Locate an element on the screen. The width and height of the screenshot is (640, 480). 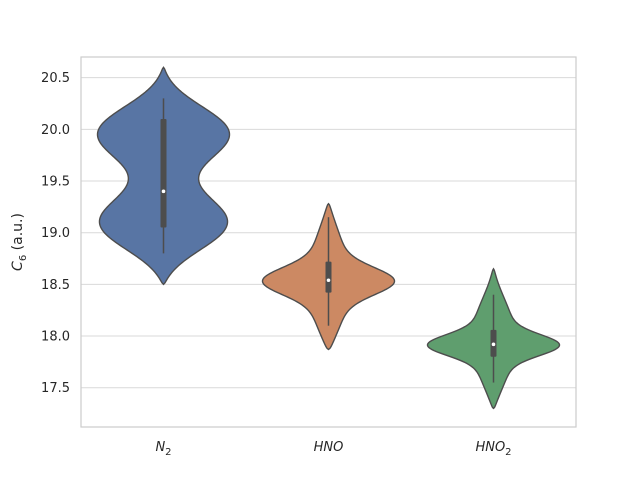
x-tick-labels: N2 HNO HNO2 is located at coordinates (333, 449).